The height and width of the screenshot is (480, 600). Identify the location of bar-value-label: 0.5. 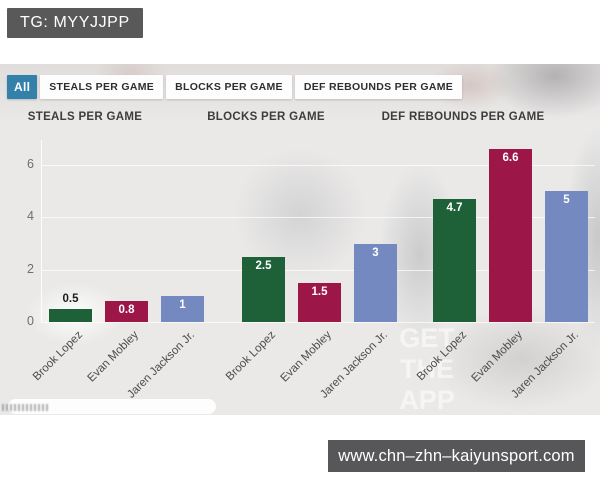
(70, 299).